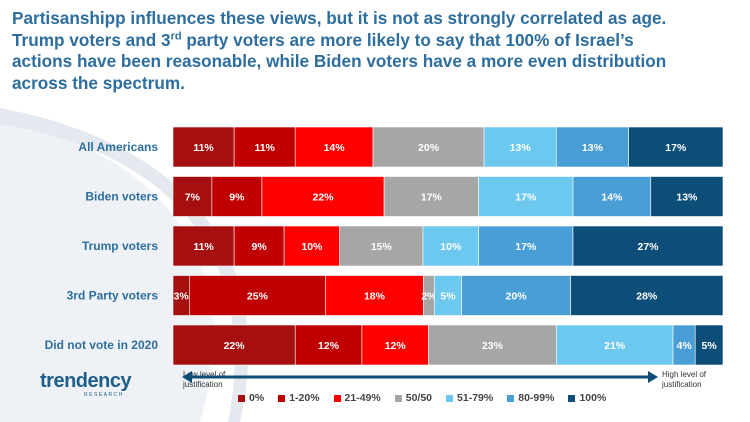 The height and width of the screenshot is (422, 750). Describe the element at coordinates (235, 346) in the screenshot. I see `data-label: 22%` at that location.